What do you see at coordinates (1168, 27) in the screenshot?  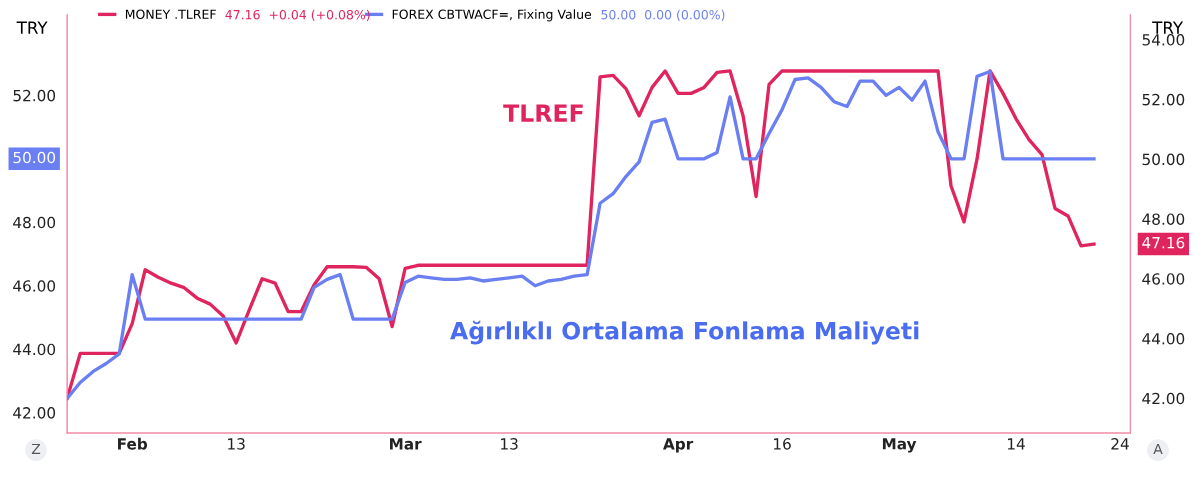 I see `y2-axis-title: TRY` at bounding box center [1168, 27].